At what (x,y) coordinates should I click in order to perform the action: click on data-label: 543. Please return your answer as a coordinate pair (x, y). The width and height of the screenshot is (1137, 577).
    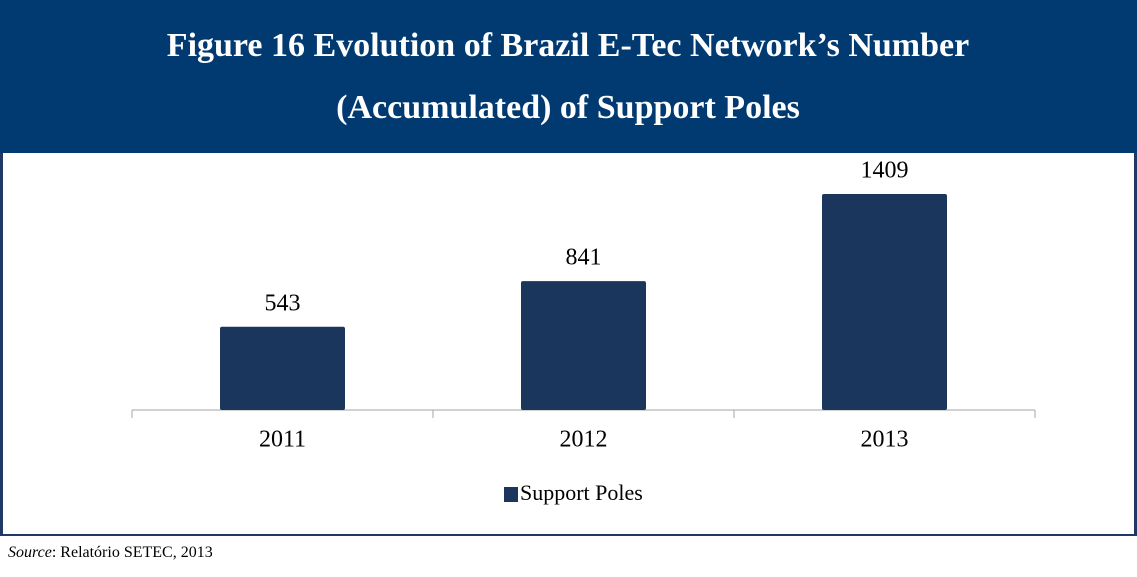
    Looking at the image, I should click on (283, 303).